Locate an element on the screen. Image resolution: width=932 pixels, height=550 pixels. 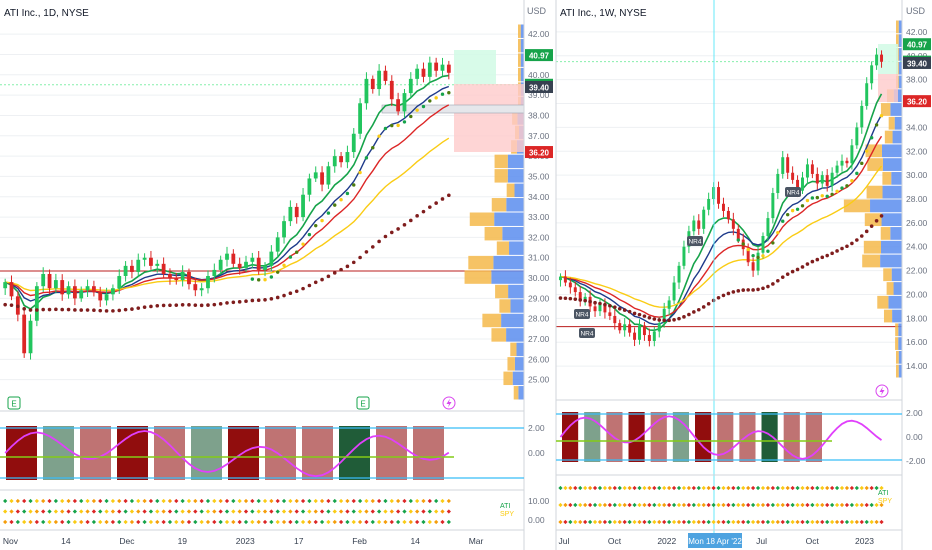
price-tick-label: 38.00 is located at coordinates (917, 80).